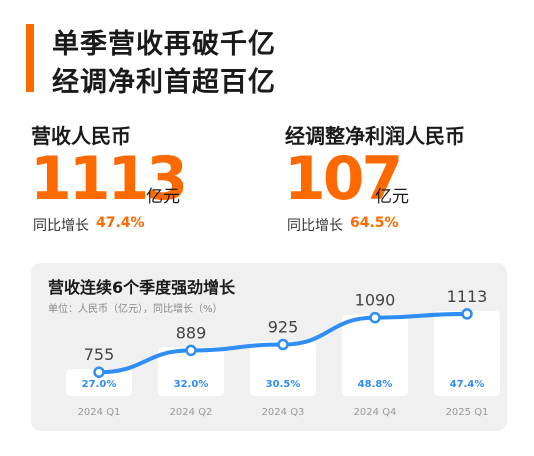 This screenshot has width=534, height=456. I want to click on net-profit-growth-label: 同比增长, so click(315, 226).